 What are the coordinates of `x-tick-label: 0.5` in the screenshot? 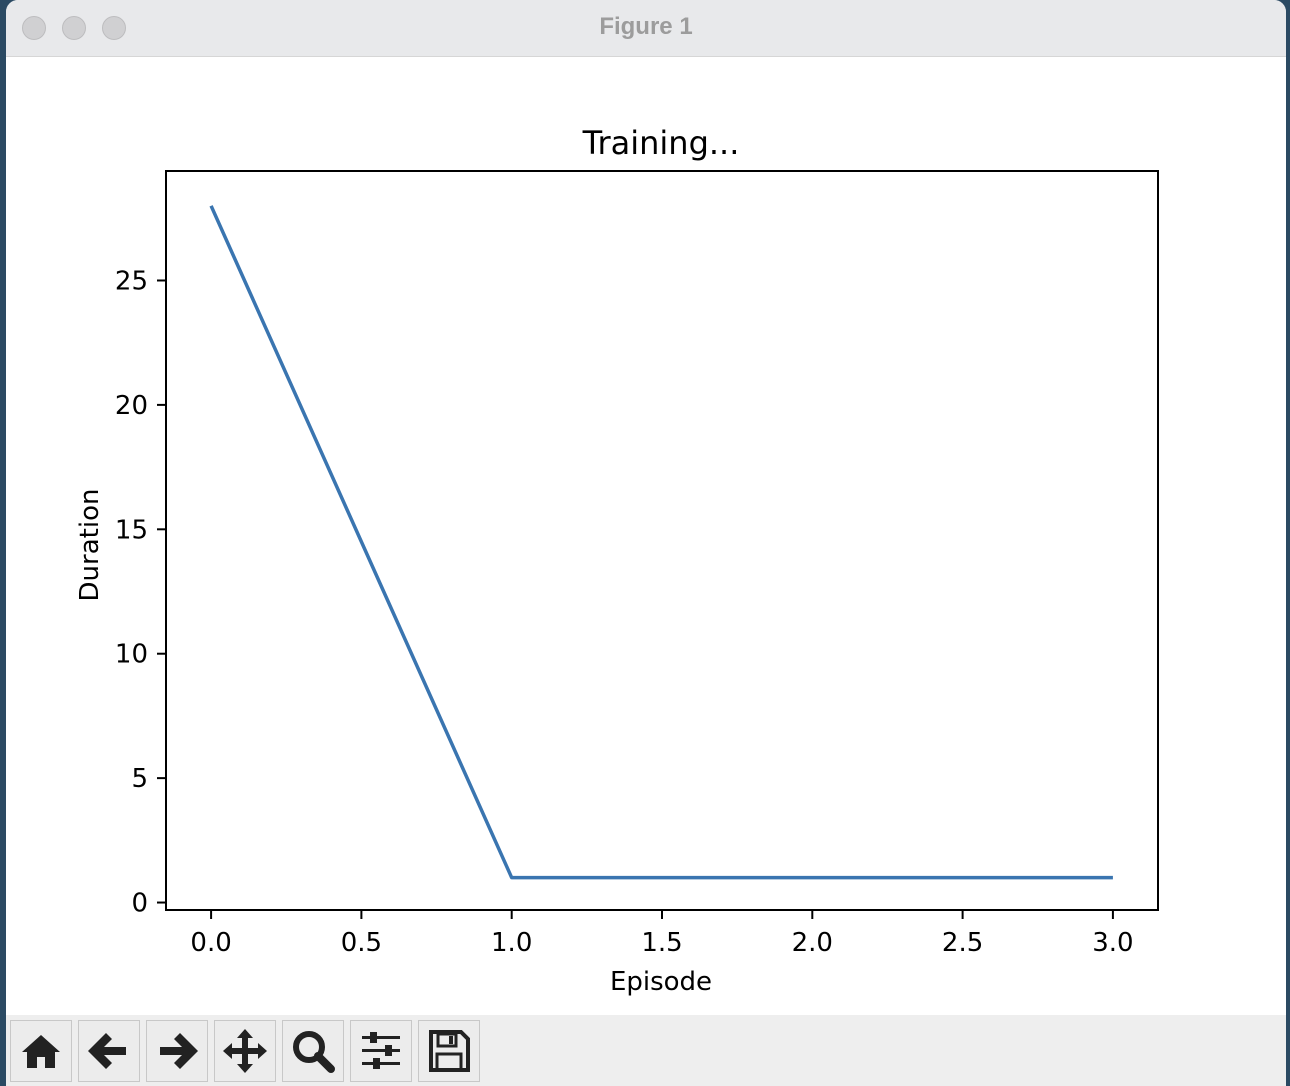 It's located at (361, 943).